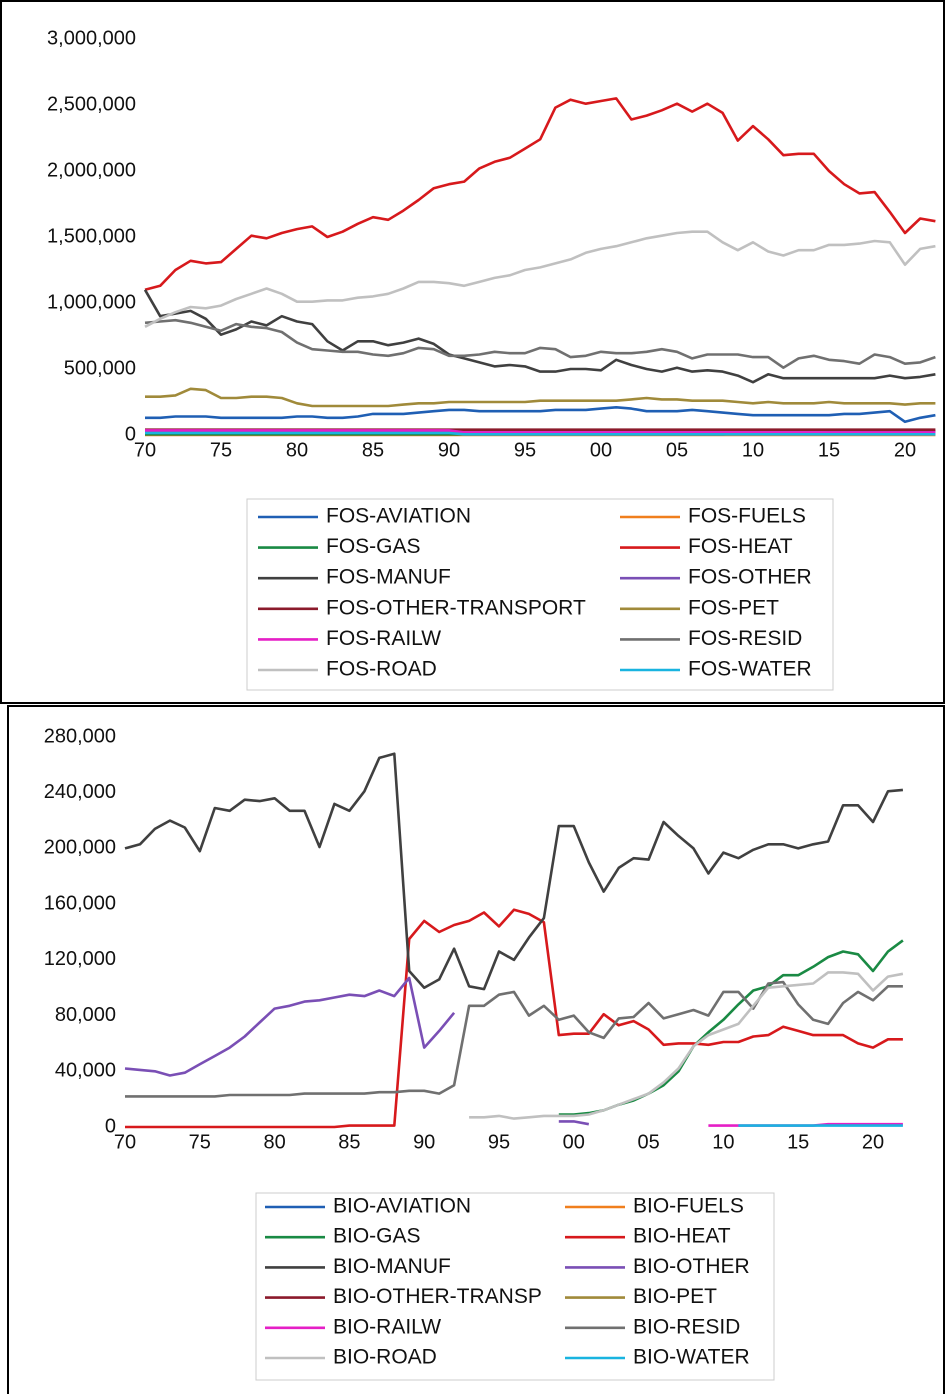 The height and width of the screenshot is (1394, 946). What do you see at coordinates (691, 1357) in the screenshot?
I see `legend-label: BIO-WATER` at bounding box center [691, 1357].